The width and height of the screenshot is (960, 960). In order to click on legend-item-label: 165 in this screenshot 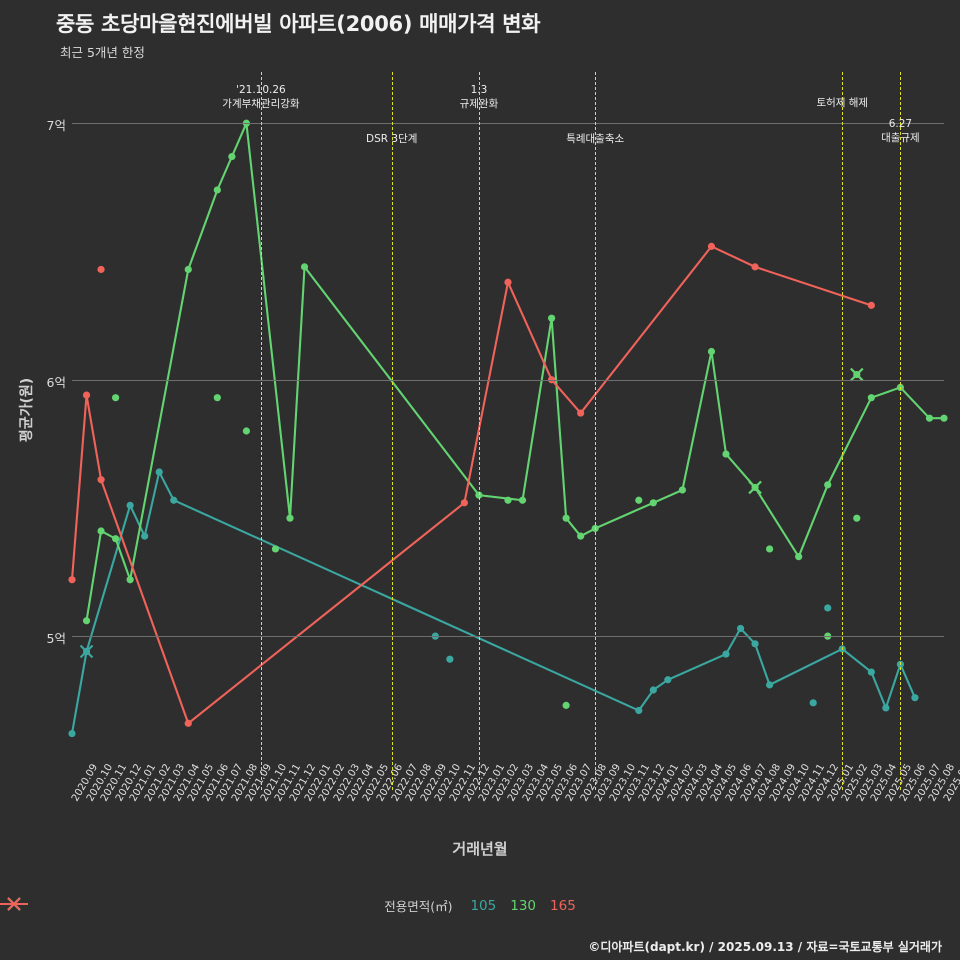, I will do `click(563, 905)`.